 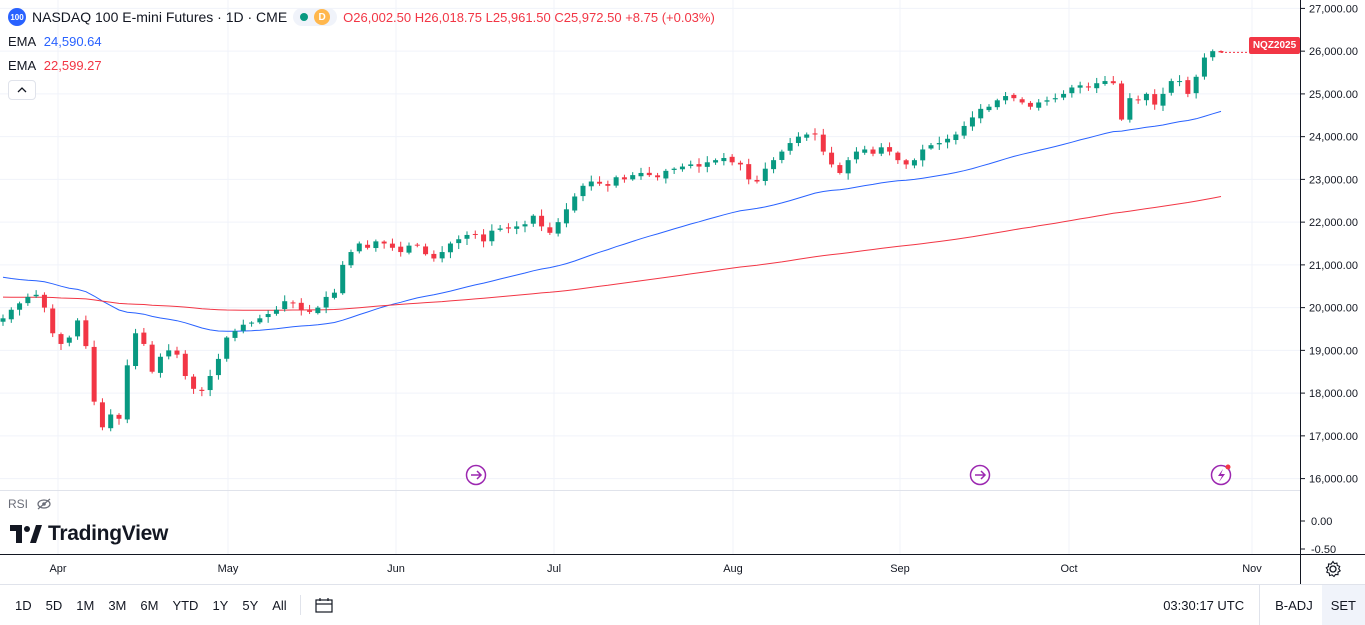 What do you see at coordinates (1343, 605) in the screenshot?
I see `session-toggle: SET` at bounding box center [1343, 605].